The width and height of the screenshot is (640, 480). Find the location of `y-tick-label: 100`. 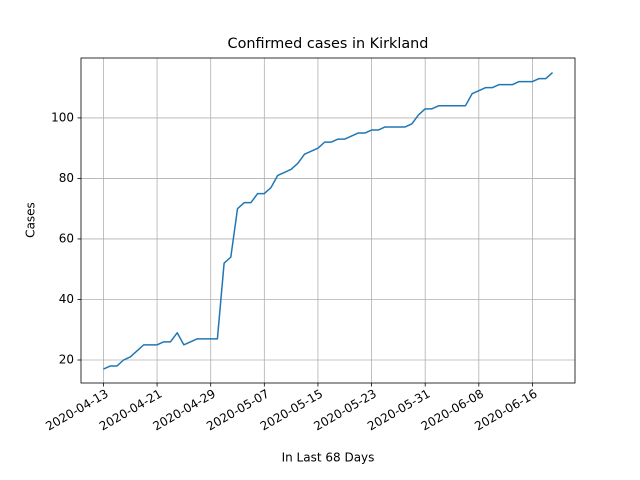

y-tick-label: 100 is located at coordinates (62, 117).